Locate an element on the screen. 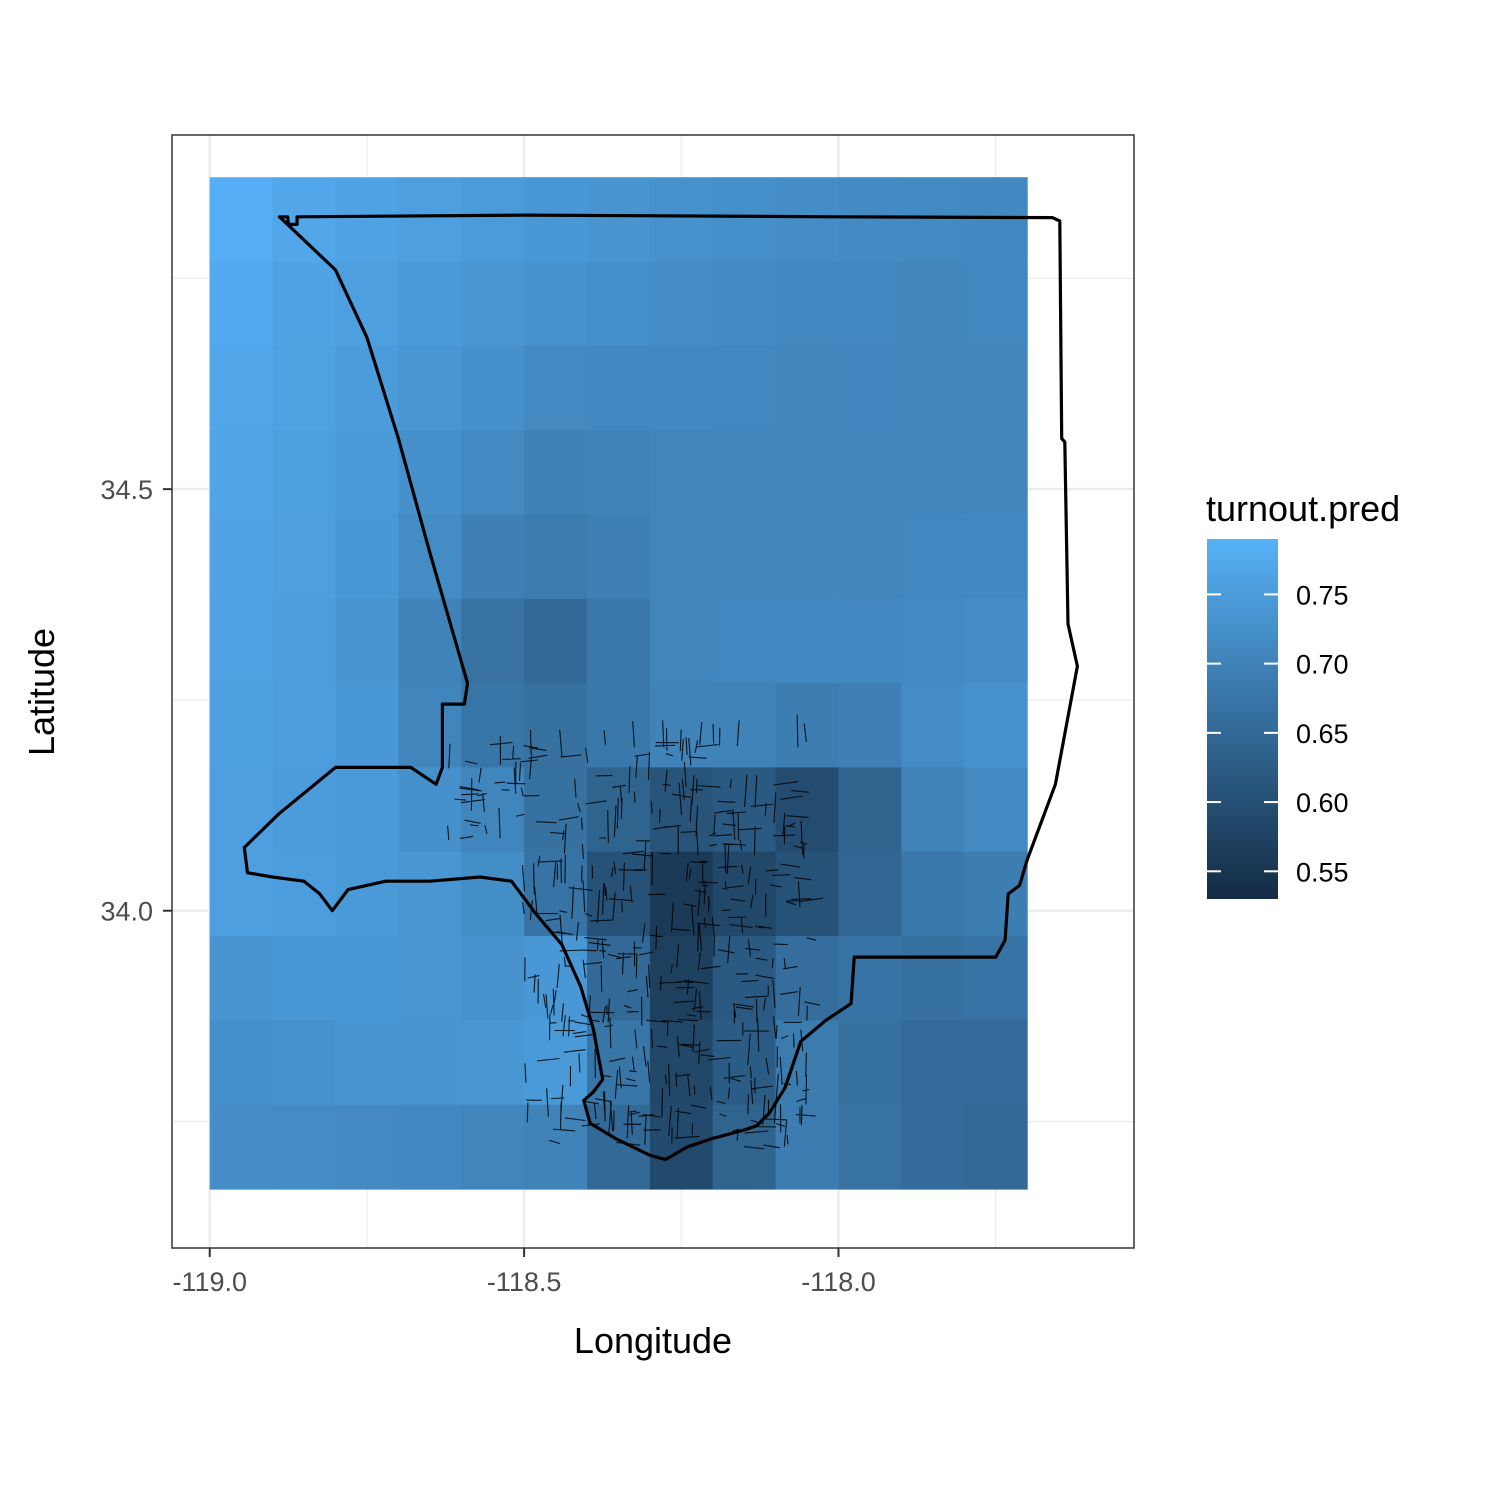  x-tick-label: -118.0 is located at coordinates (838, 1282).